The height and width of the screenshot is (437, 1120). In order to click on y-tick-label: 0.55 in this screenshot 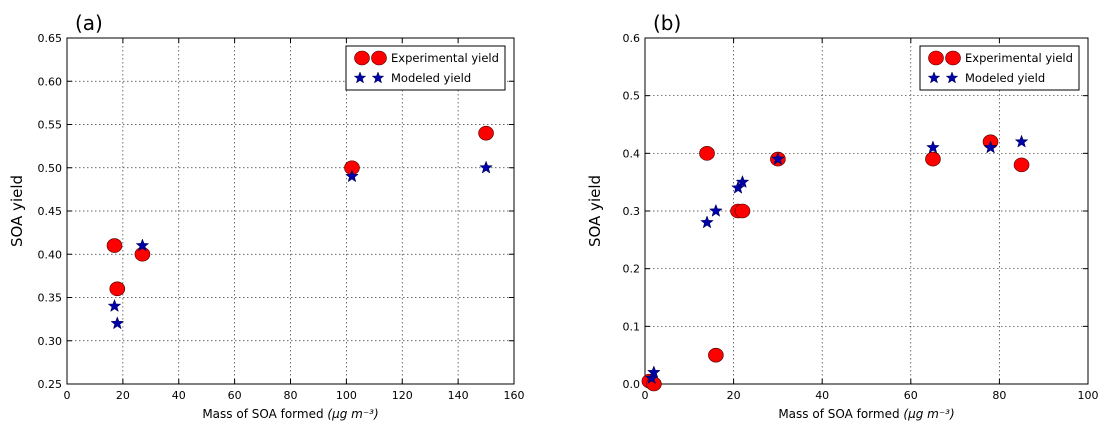, I will do `click(50, 125)`.